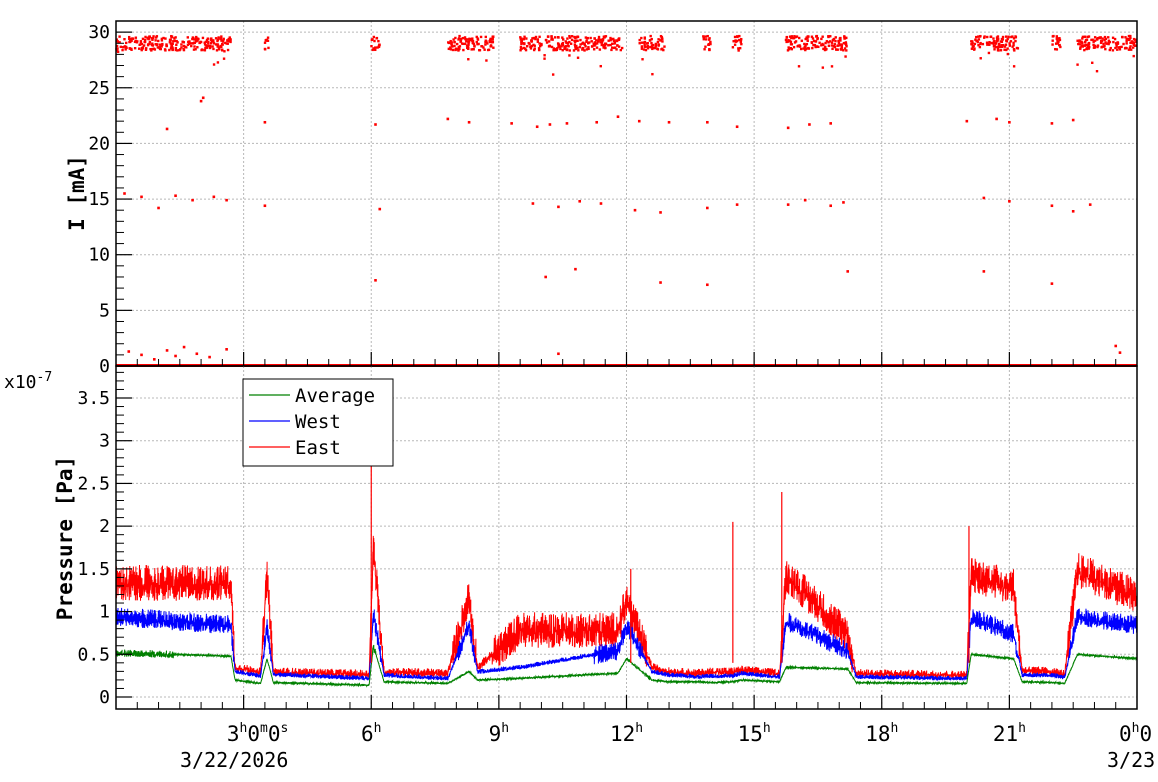 This screenshot has height=782, width=1158. I want to click on pressure-ytick-labels: 0 0.5 1 1.5 2 2.5 3 3.5, so click(93, 548).